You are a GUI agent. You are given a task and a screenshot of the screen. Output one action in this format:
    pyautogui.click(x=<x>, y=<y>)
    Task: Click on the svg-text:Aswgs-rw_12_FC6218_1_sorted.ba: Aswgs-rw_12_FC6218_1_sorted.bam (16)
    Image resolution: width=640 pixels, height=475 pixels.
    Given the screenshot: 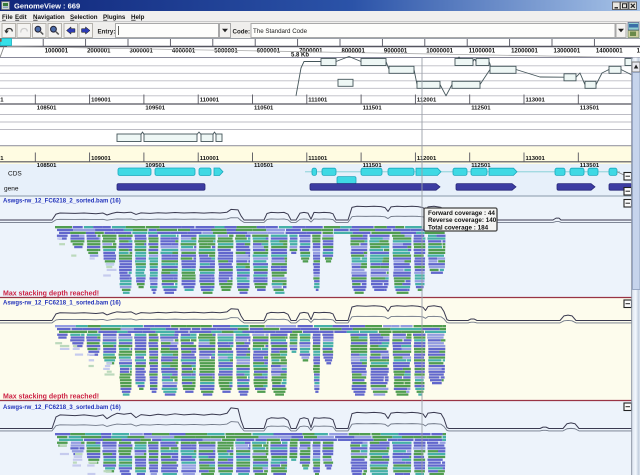 What is the action you would take?
    pyautogui.click(x=62, y=304)
    